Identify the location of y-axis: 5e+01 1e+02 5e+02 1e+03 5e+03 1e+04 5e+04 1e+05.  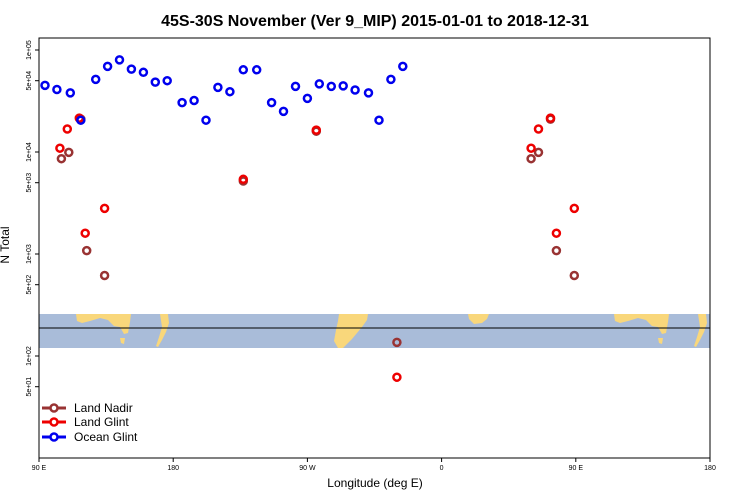
(32, 218).